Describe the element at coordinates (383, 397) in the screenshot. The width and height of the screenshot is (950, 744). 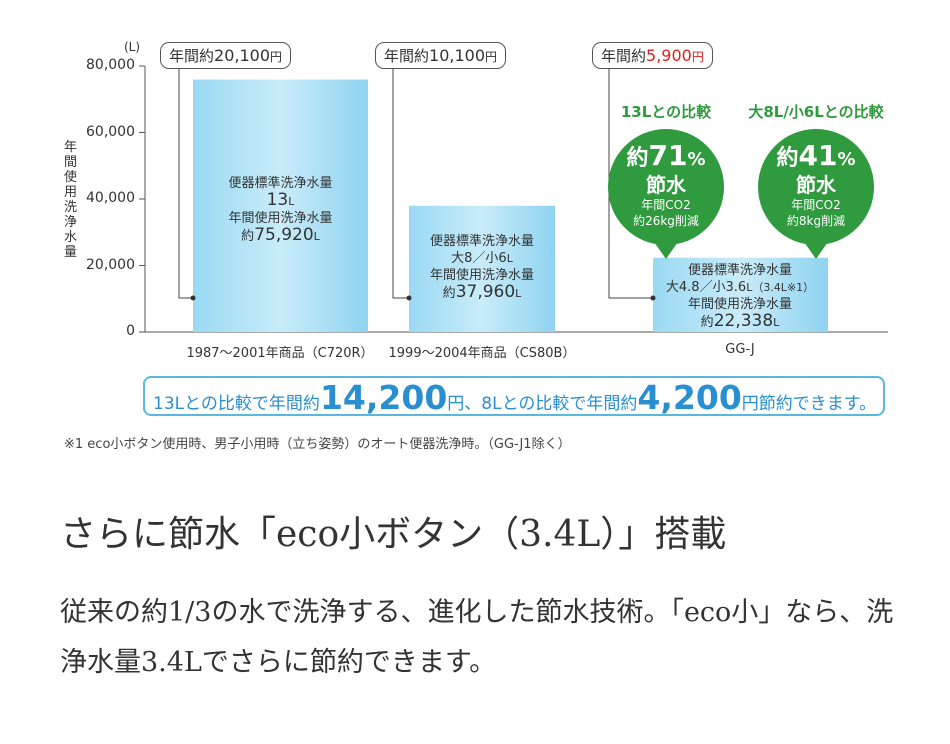
I see `savings-amount-13l: 14,200` at that location.